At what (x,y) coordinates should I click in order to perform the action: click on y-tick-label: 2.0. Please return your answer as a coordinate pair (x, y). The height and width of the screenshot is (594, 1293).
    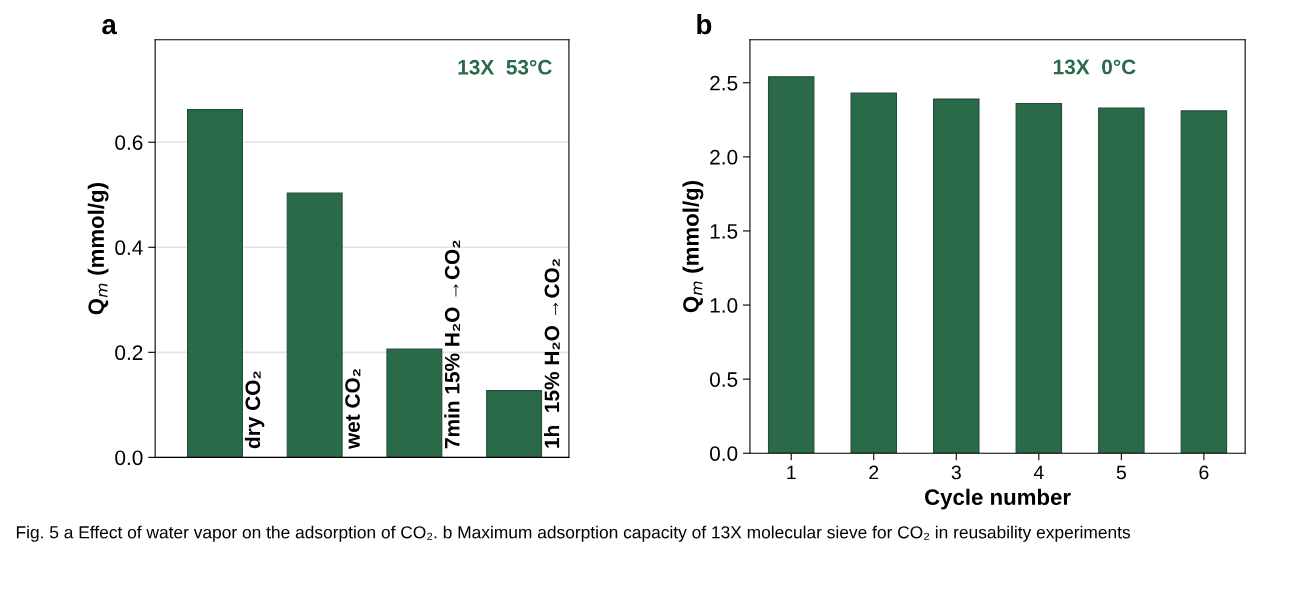
    Looking at the image, I should click on (724, 157).